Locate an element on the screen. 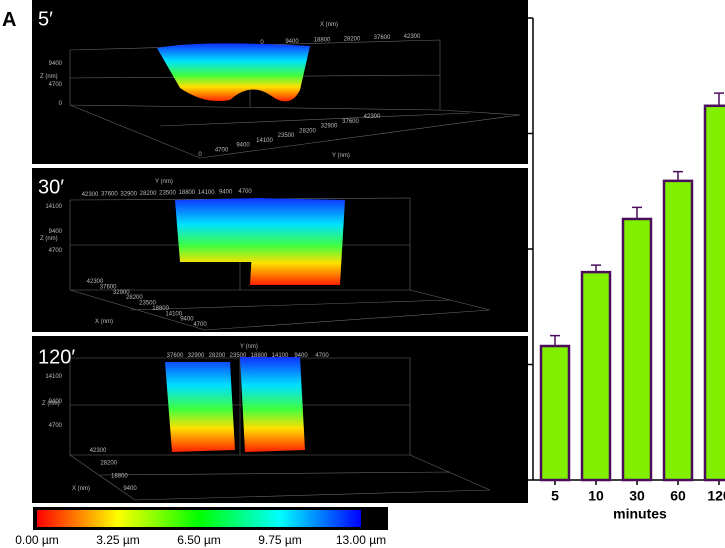  colorbar-label: 3.25 µm is located at coordinates (118, 540).